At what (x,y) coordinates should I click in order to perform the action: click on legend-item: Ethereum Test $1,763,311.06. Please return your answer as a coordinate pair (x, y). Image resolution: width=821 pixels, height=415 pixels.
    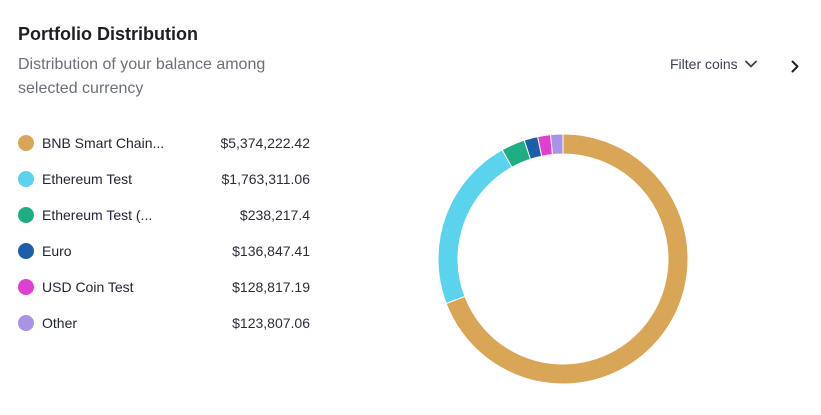
    Looking at the image, I should click on (164, 179).